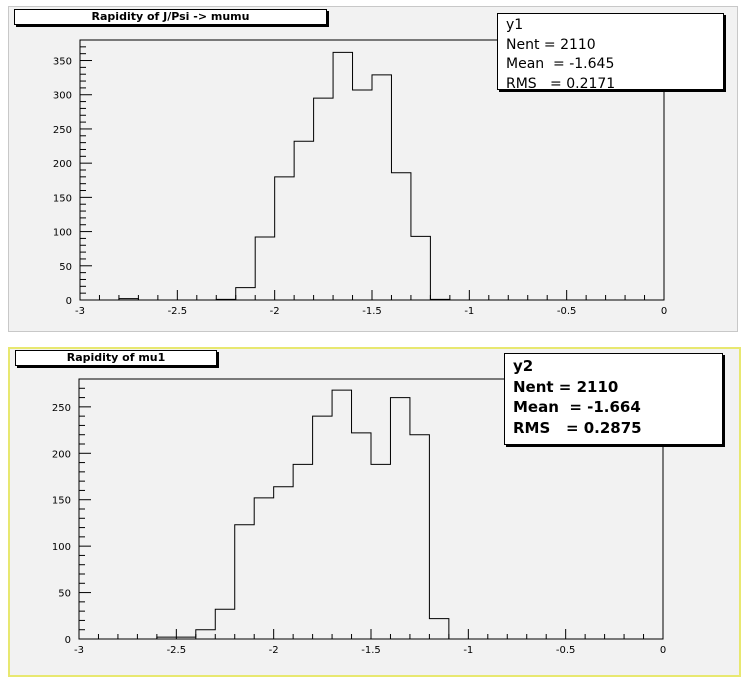  Describe the element at coordinates (560, 64) in the screenshot. I see `stats-mean: Mean = -1.645` at that location.